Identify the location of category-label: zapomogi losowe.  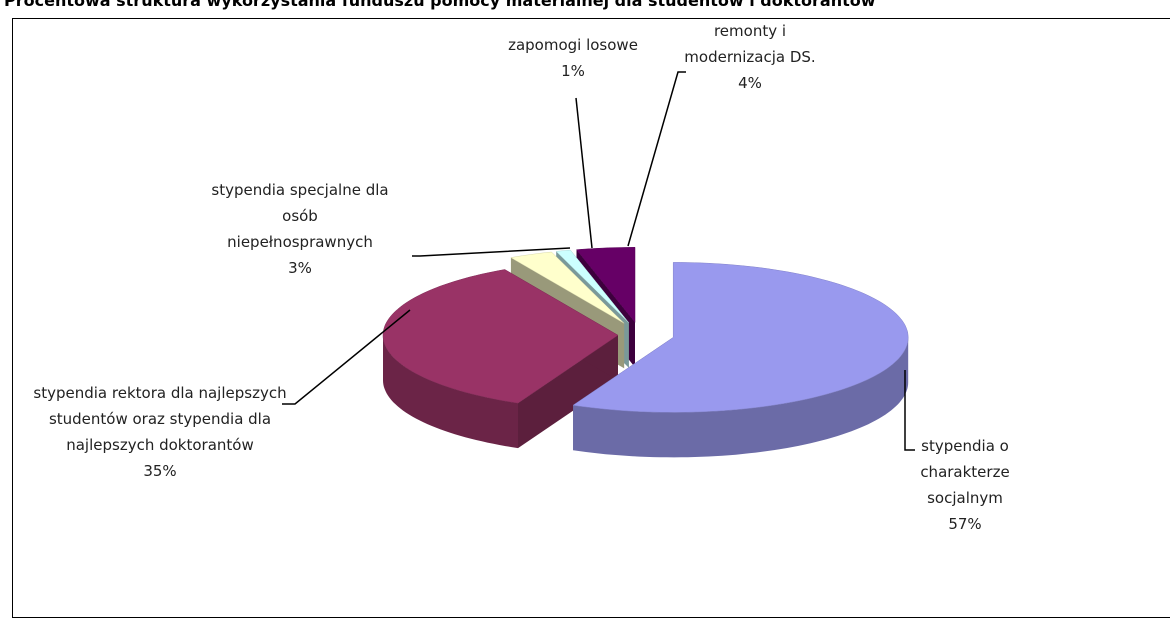
(573, 45).